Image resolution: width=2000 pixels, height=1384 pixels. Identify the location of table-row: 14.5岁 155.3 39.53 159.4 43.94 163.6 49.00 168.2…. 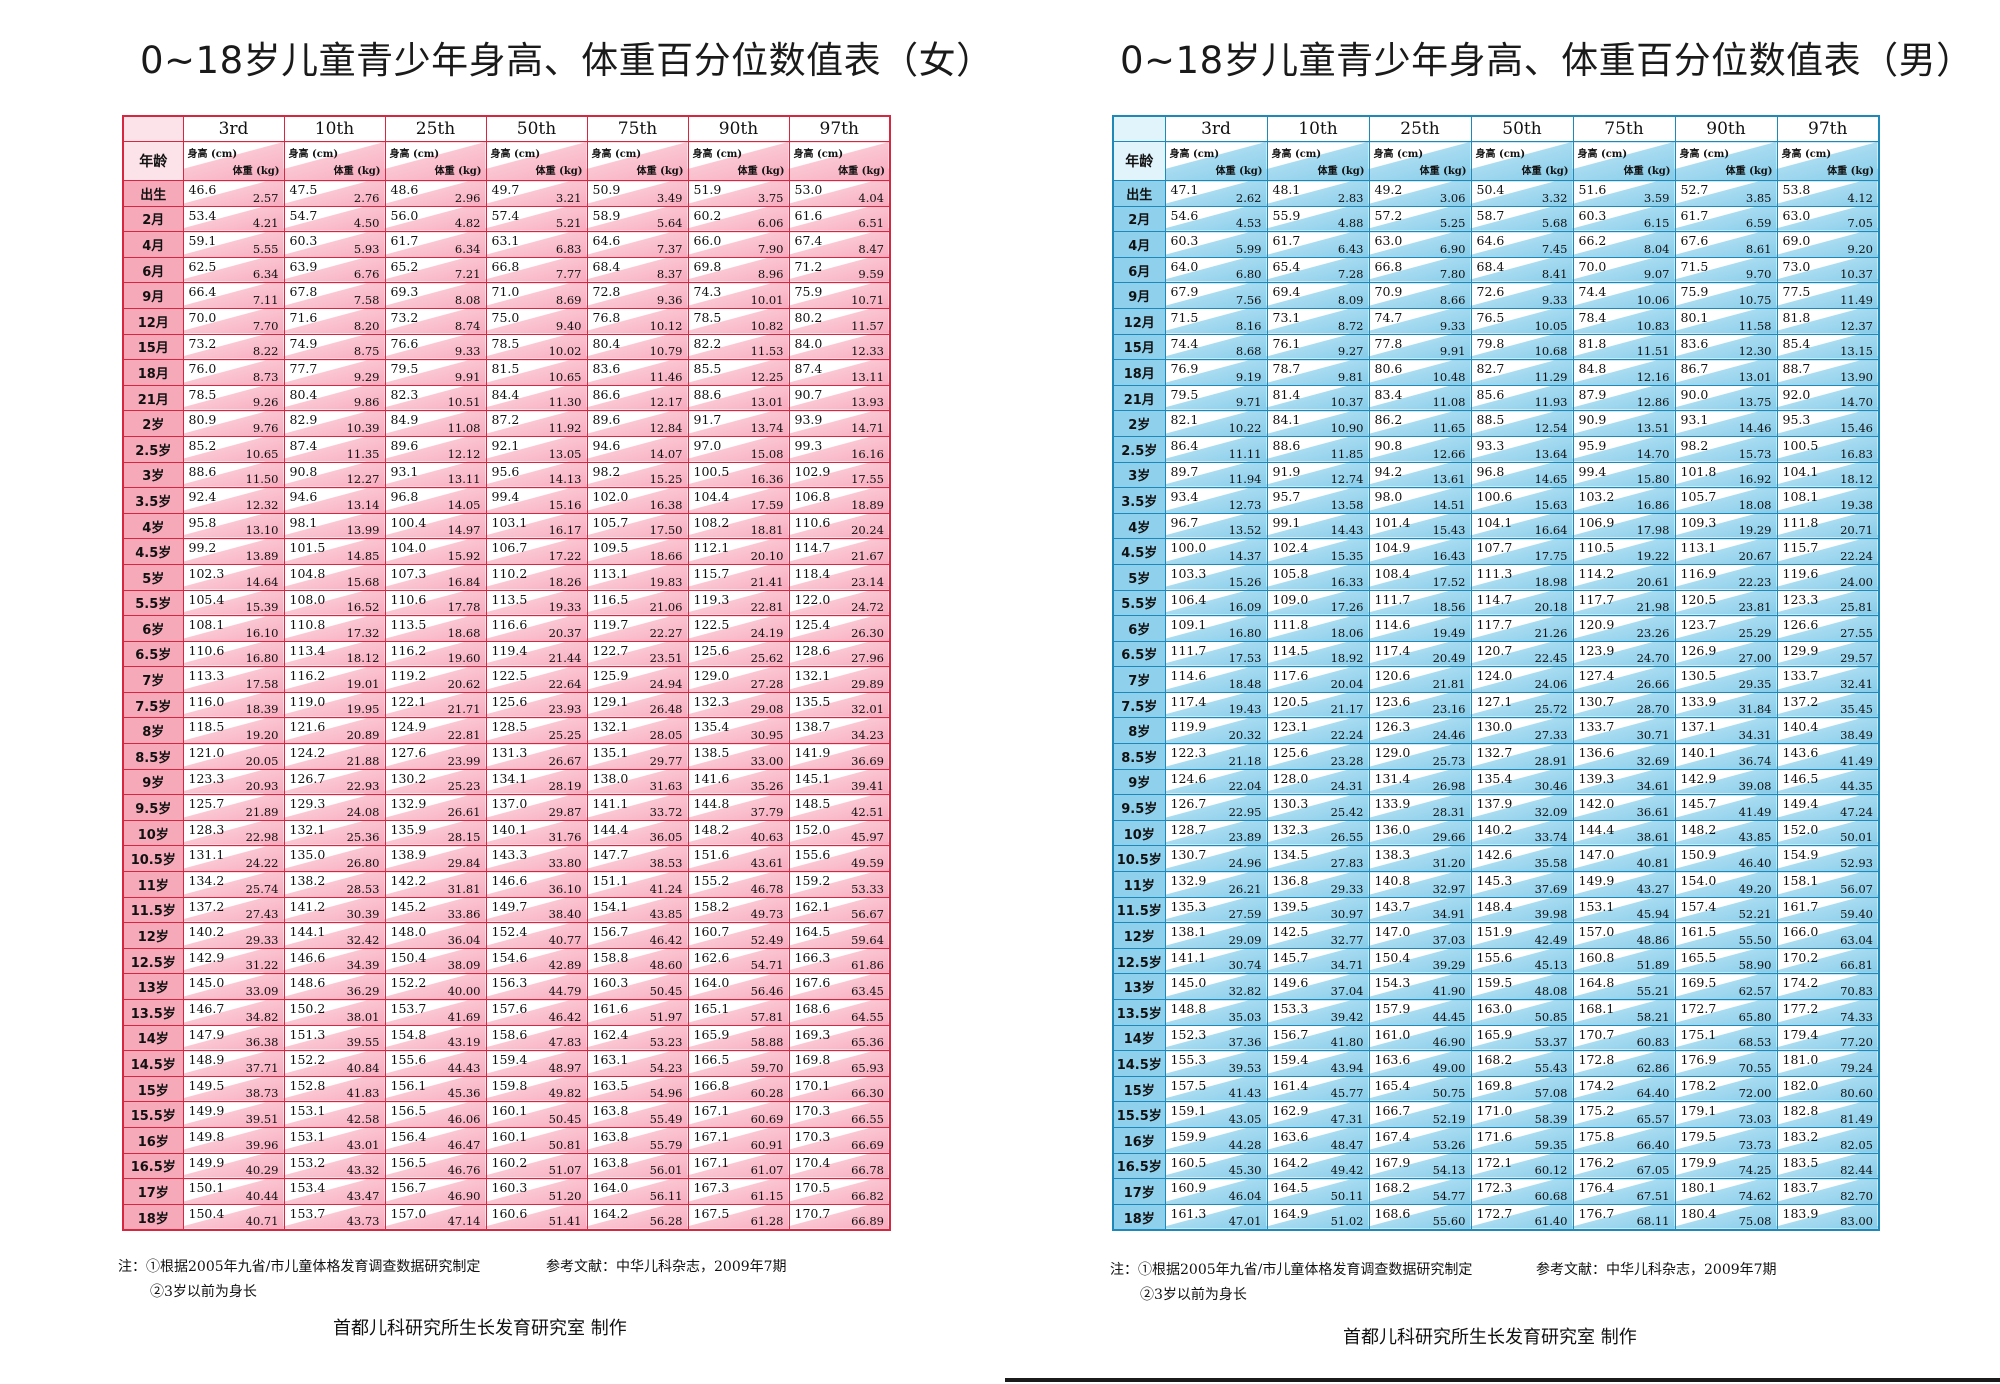
(1496, 1063).